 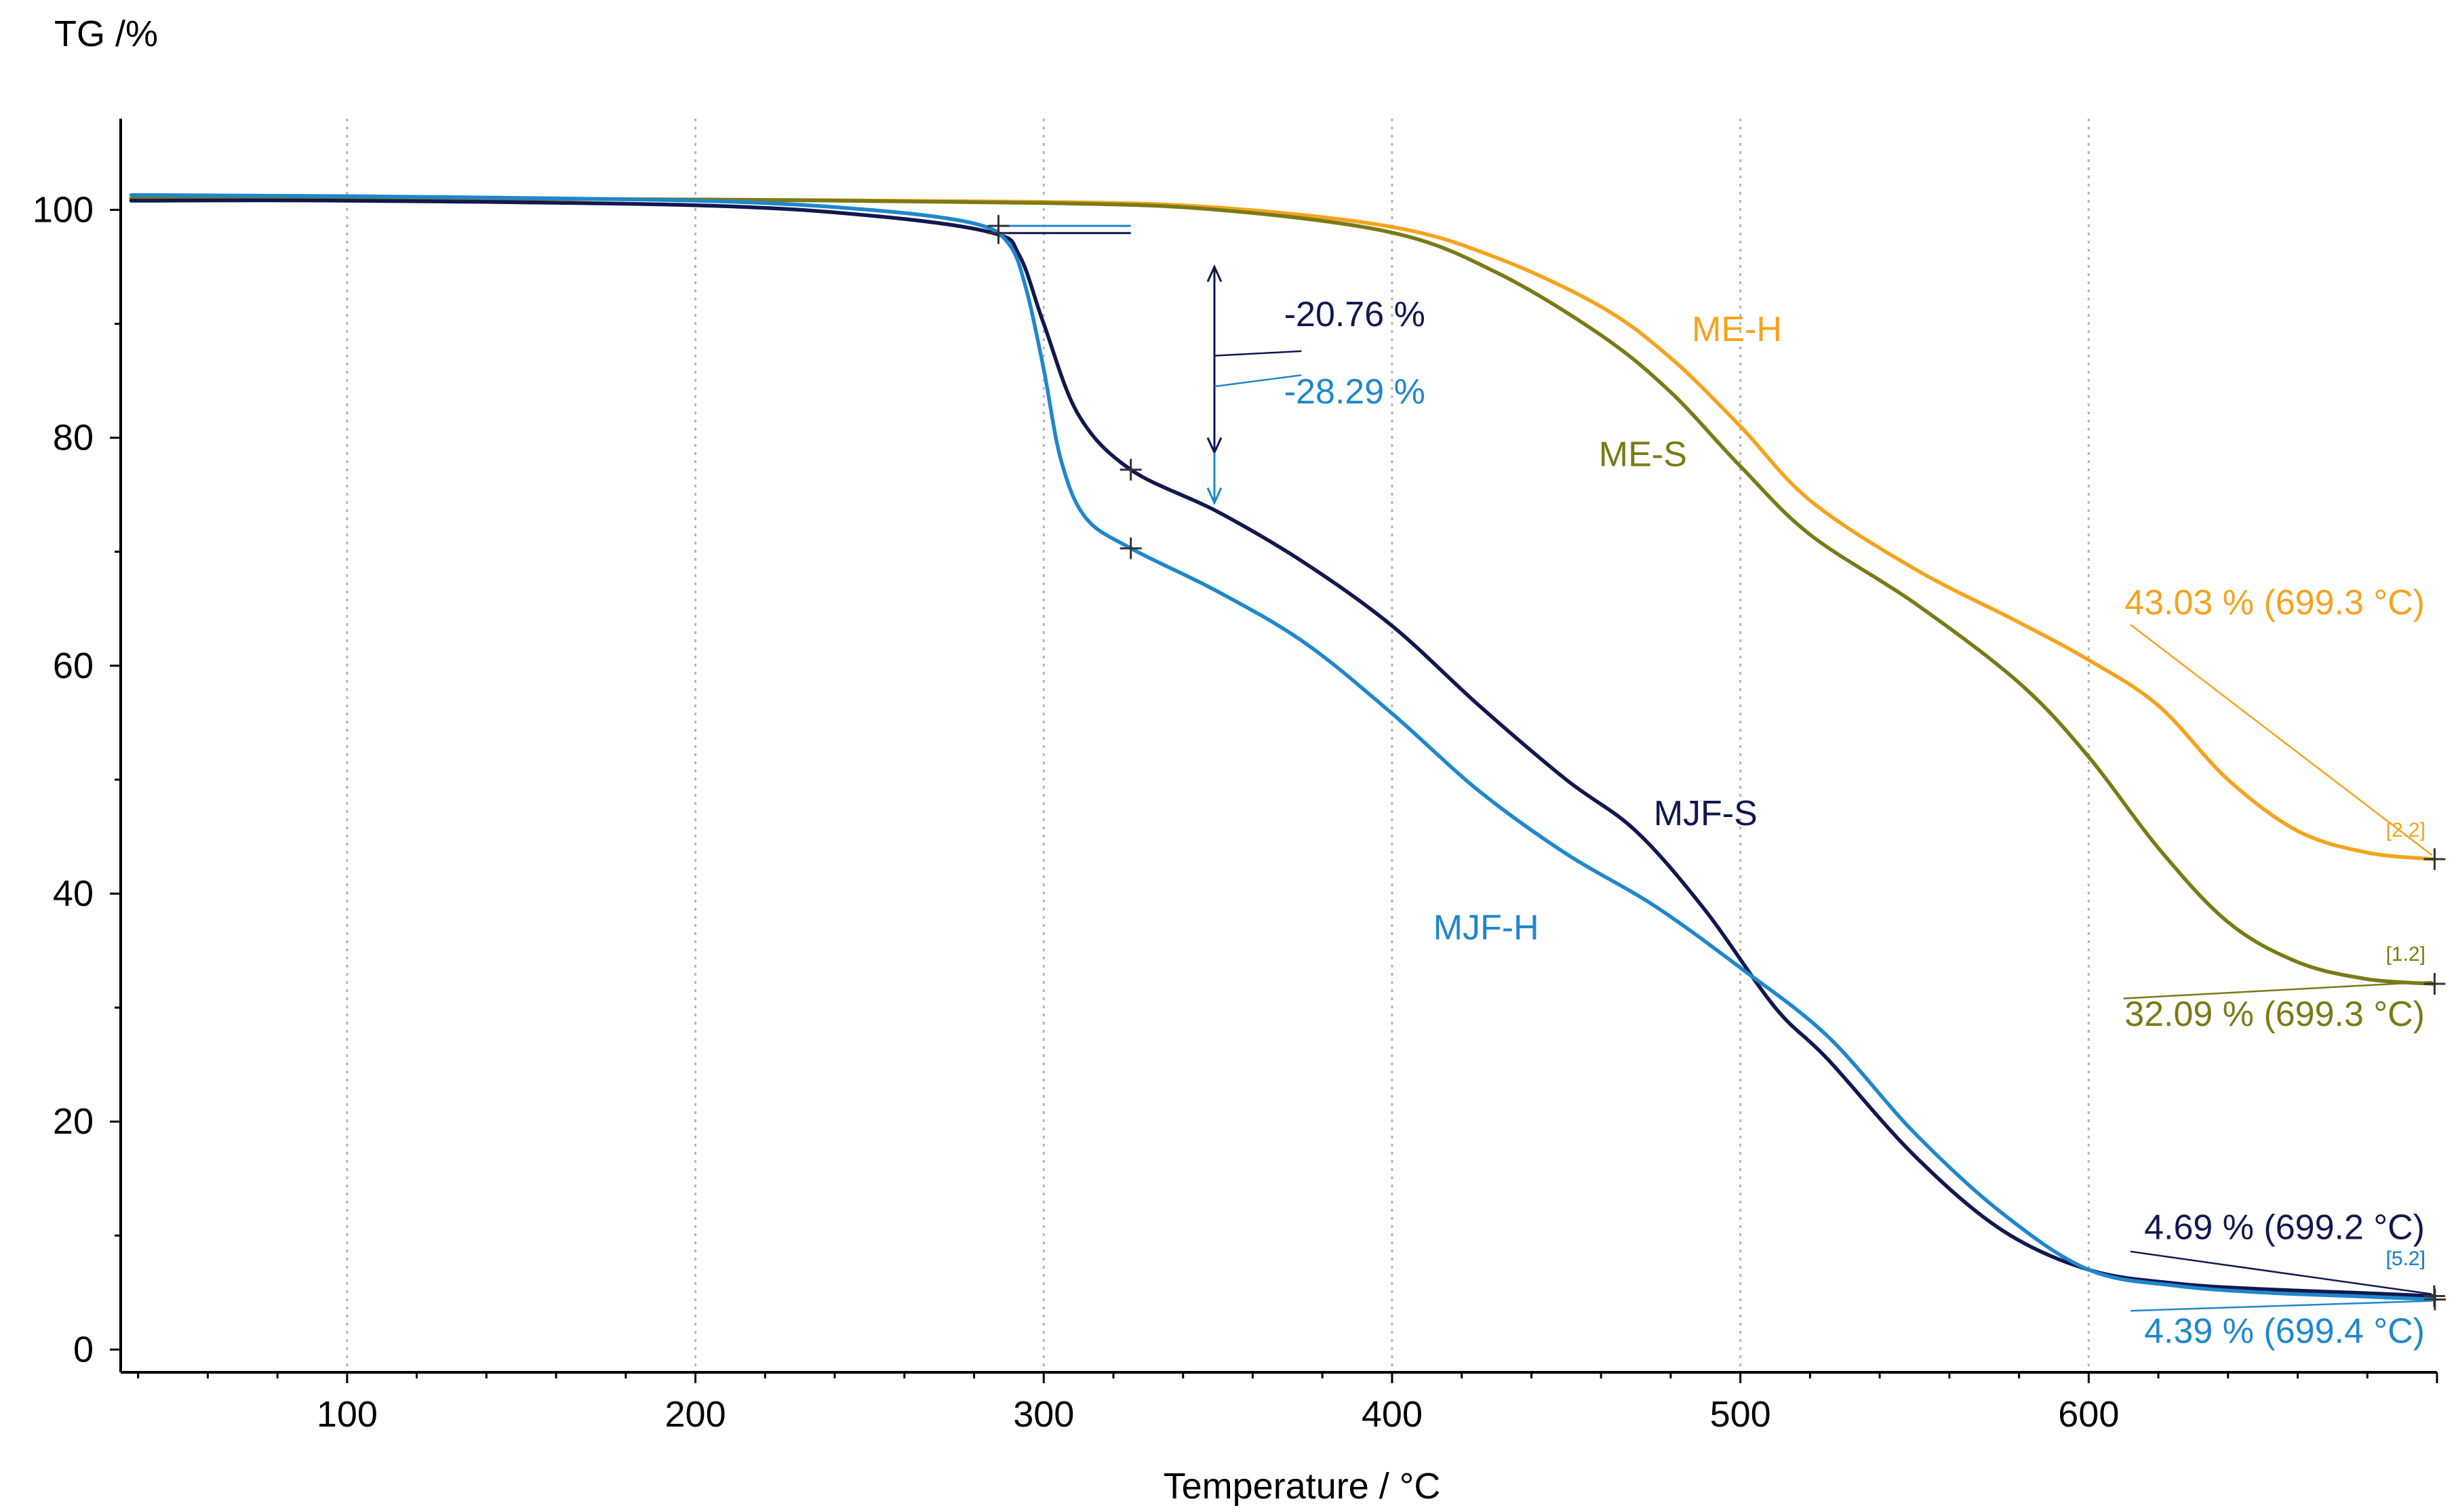 What do you see at coordinates (1302, 1487) in the screenshot?
I see `x-axis-title: Temperature / °C` at bounding box center [1302, 1487].